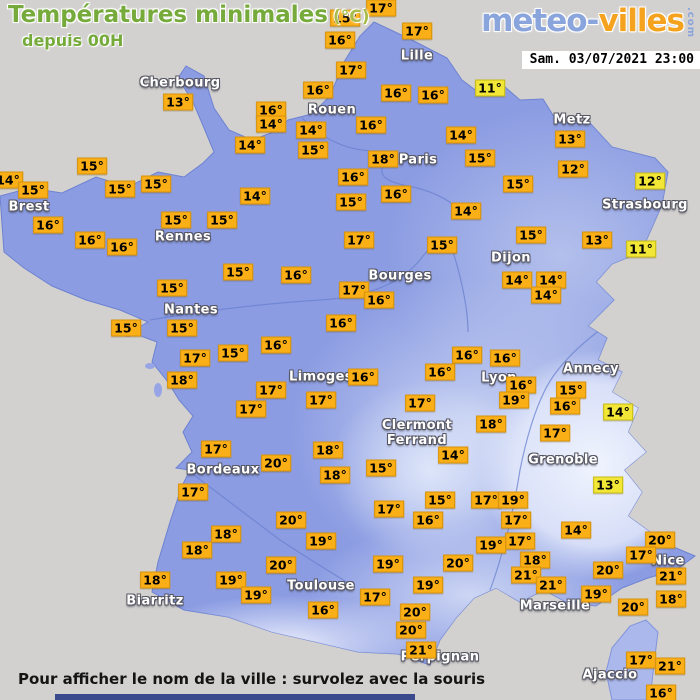  Describe the element at coordinates (588, 21) in the screenshot. I see `meteo-villes-logo: meteo- villes .com` at that location.